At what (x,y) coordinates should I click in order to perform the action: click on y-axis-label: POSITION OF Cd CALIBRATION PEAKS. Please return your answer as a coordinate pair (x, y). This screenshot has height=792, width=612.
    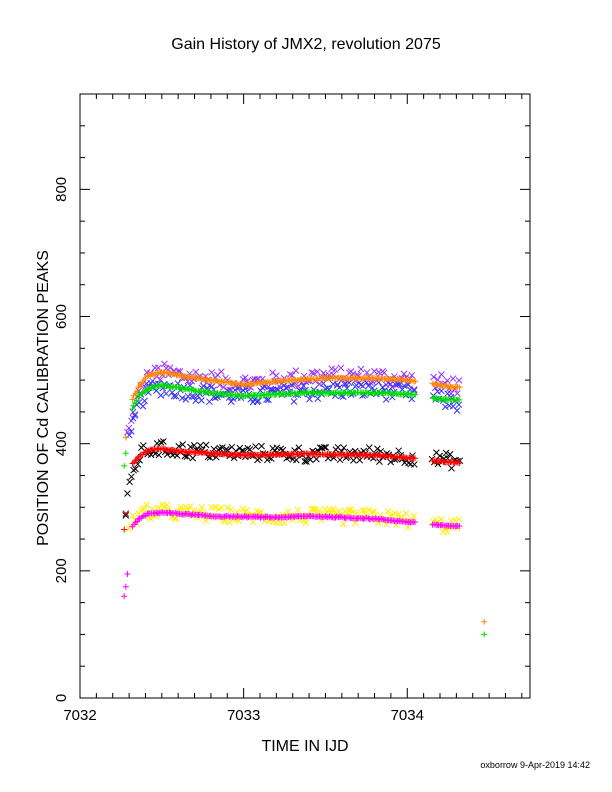
    Looking at the image, I should click on (43, 398).